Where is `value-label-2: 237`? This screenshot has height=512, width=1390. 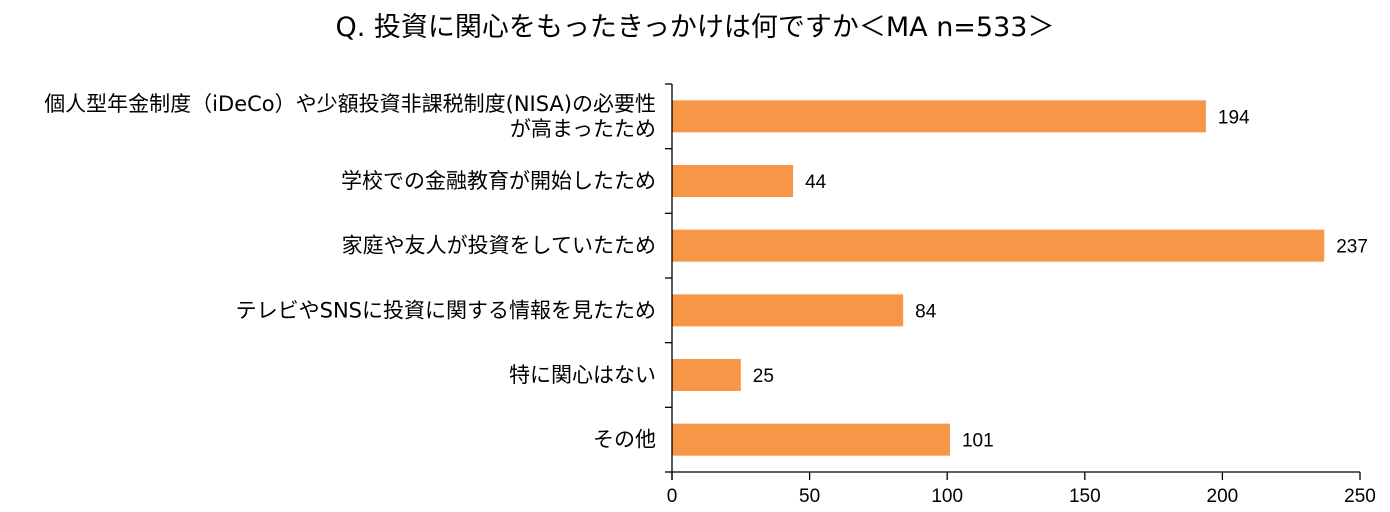
value-label-2: 237 is located at coordinates (1352, 247).